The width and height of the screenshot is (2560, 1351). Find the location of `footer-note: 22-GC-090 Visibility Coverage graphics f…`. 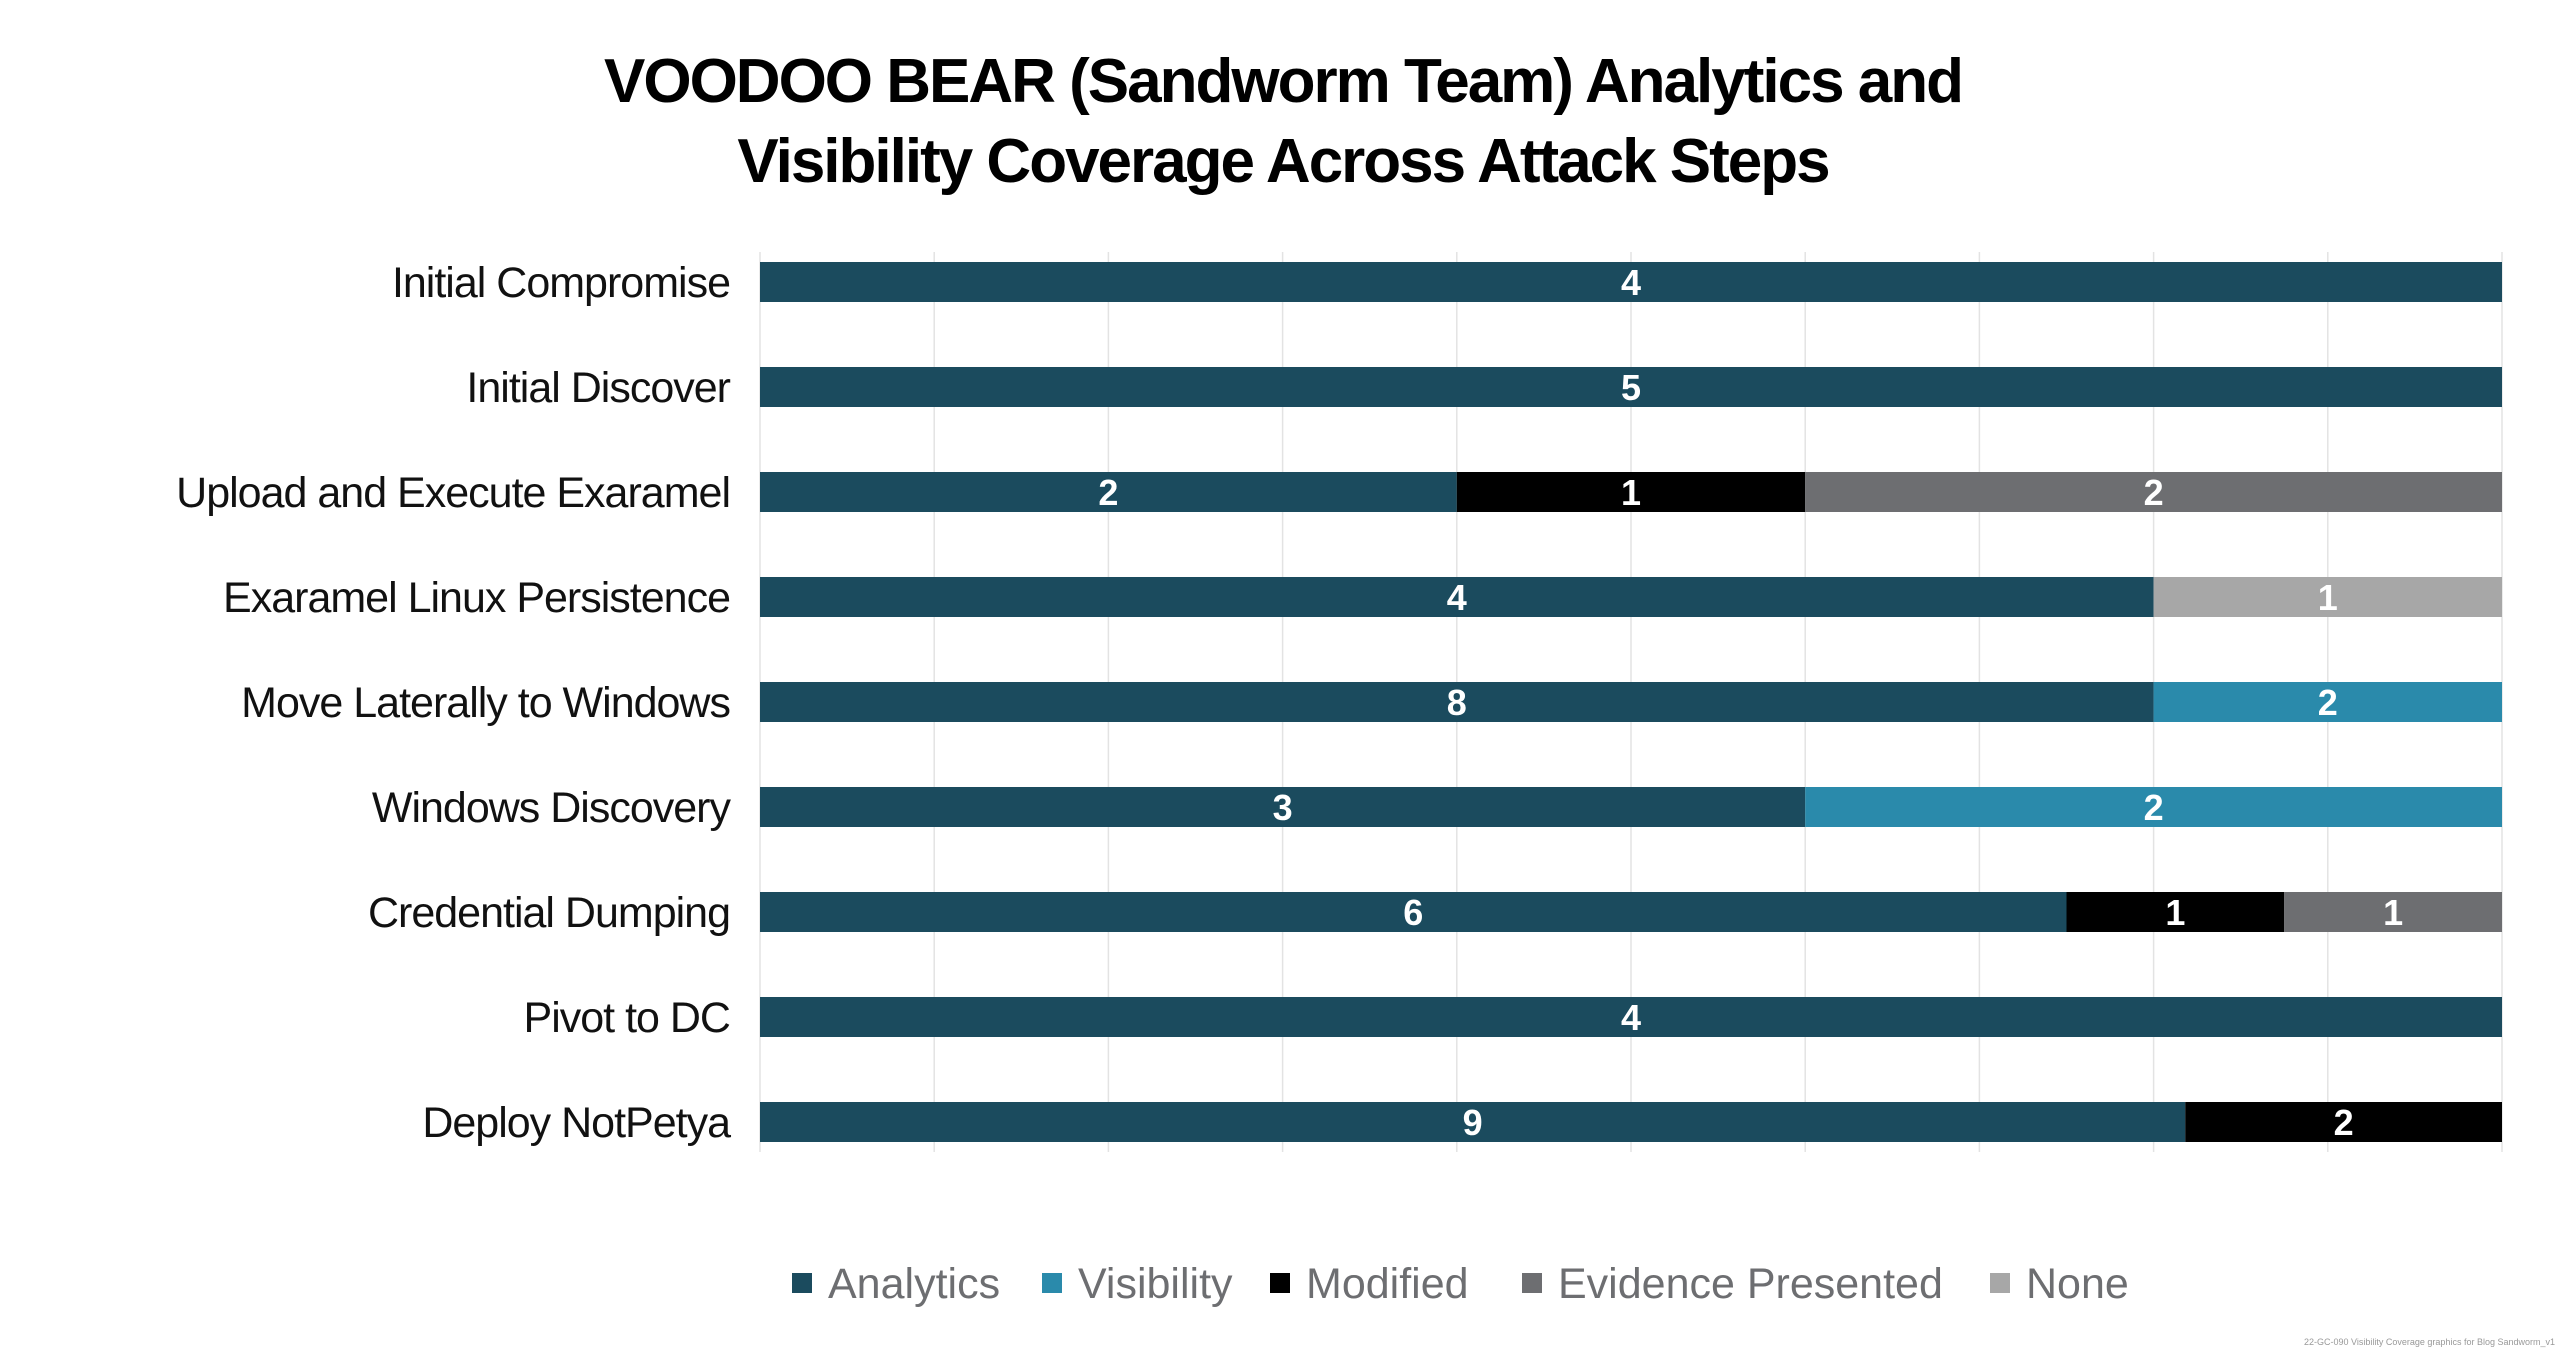

footer-note: 22-GC-090 Visibility Coverage graphics f… is located at coordinates (2429, 1342).